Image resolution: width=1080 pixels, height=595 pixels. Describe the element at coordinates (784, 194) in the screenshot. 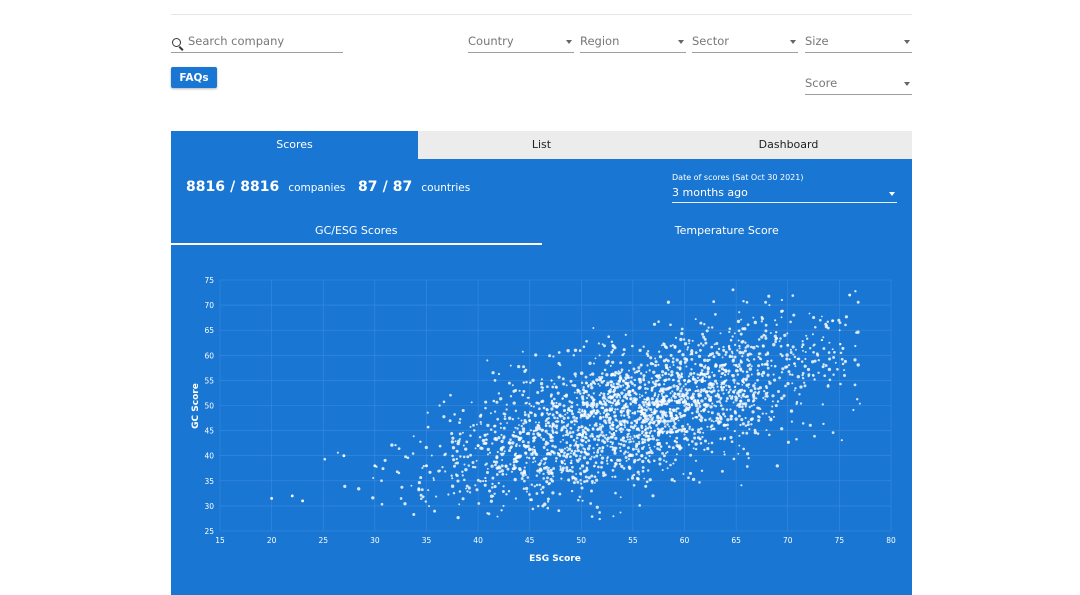

I see `date-select: 3 months ago` at that location.